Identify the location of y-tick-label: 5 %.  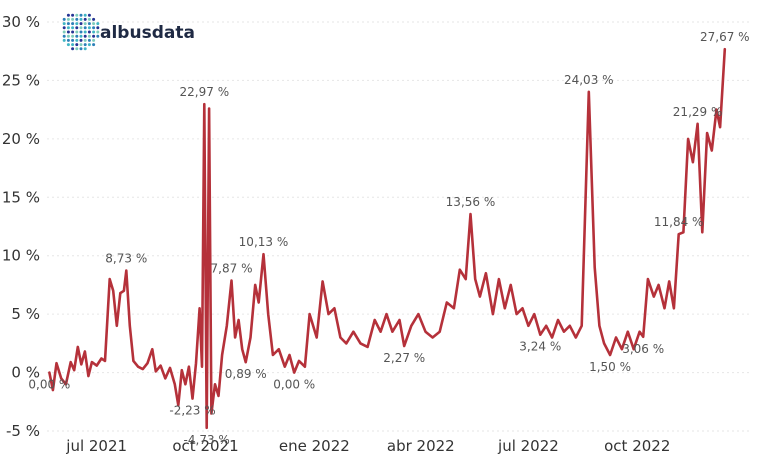
(25, 314).